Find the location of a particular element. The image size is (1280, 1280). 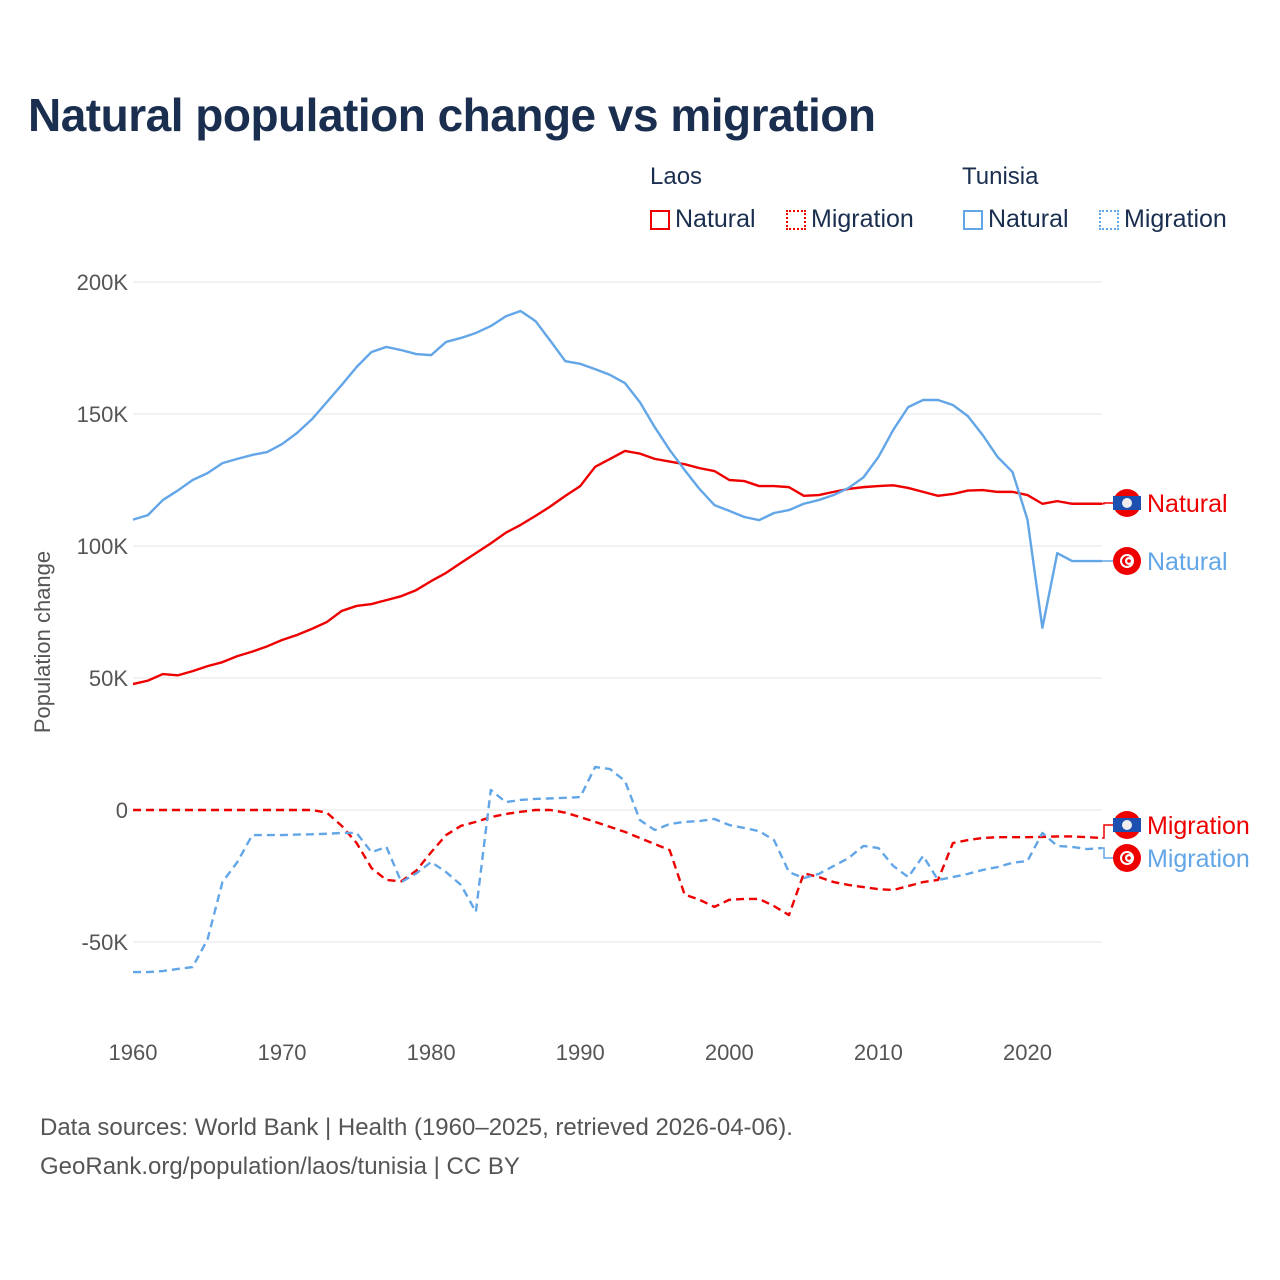

x-tick-label: 1990 is located at coordinates (580, 1052).